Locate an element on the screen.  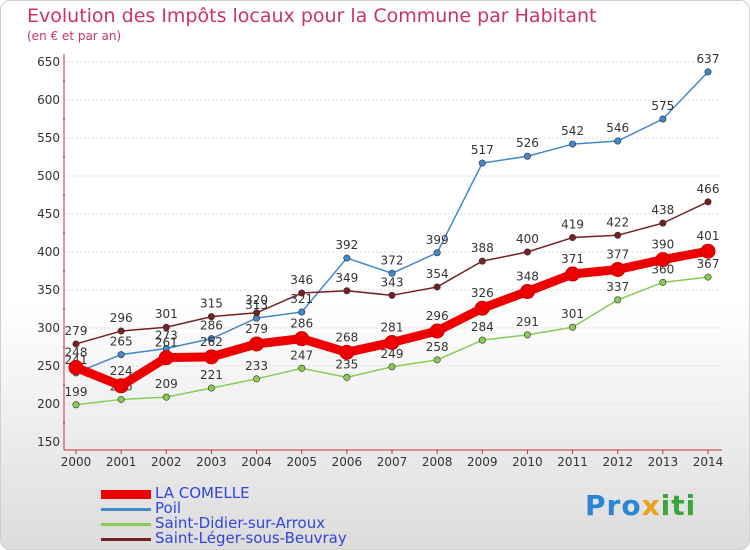
data-label: 367 is located at coordinates (708, 264).